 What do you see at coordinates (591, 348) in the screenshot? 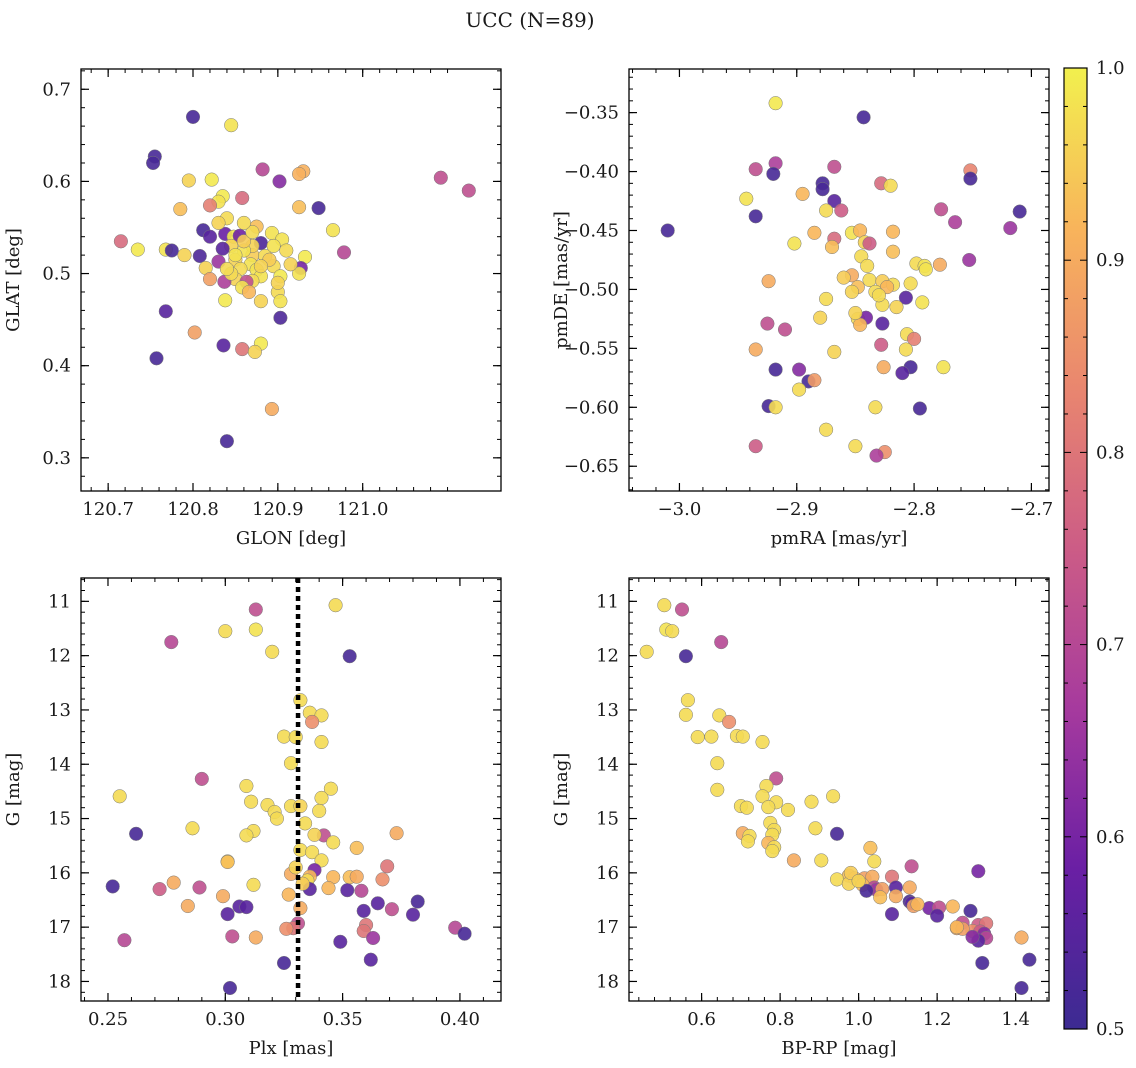
I see `y-tick-label: −0.55` at bounding box center [591, 348].